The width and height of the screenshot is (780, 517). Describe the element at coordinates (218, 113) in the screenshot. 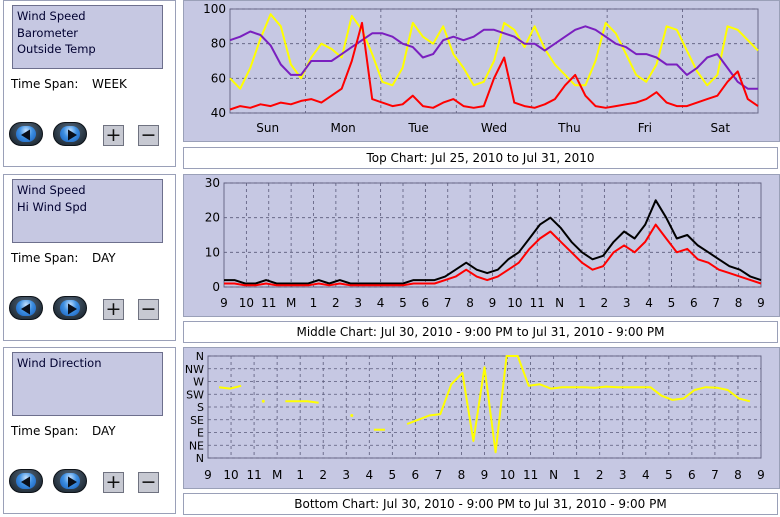

I see `y-tick-label: 40` at that location.